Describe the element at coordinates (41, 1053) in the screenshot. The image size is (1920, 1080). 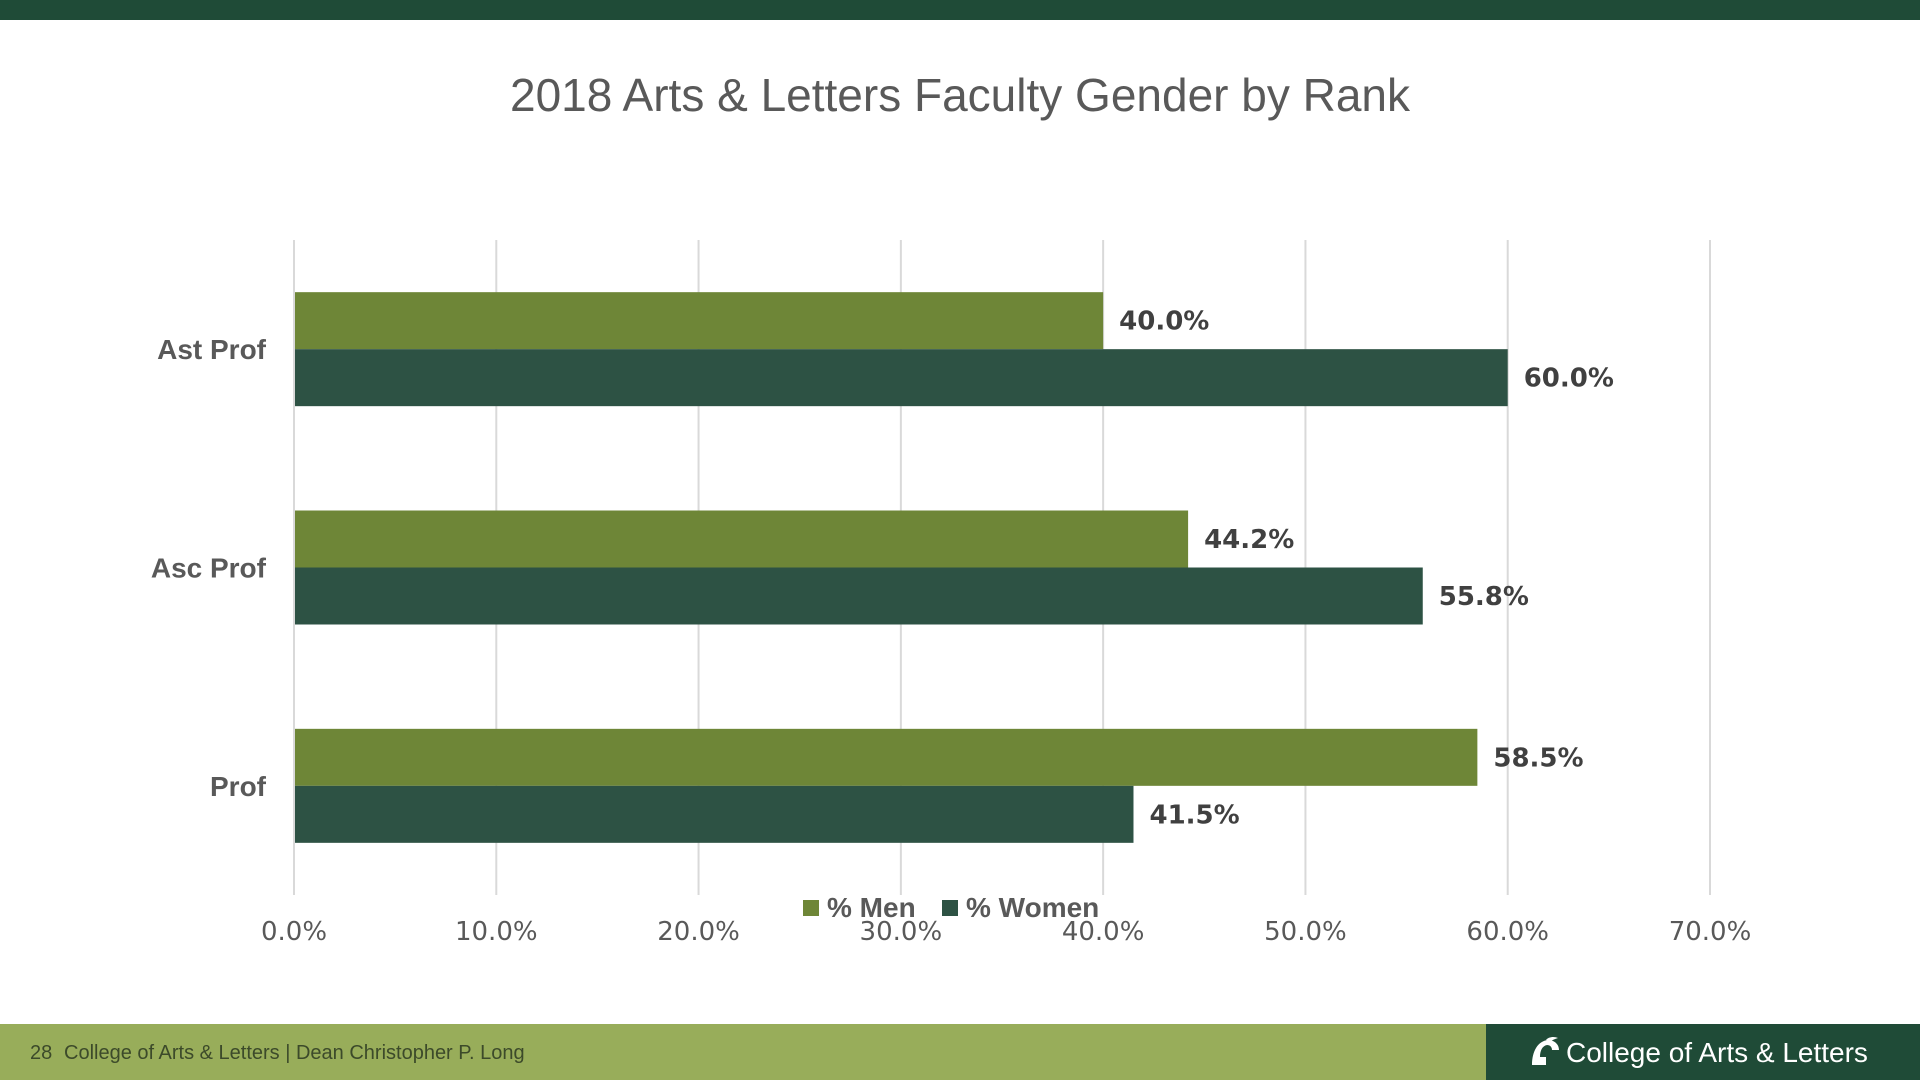
I see `page-number: 28` at that location.